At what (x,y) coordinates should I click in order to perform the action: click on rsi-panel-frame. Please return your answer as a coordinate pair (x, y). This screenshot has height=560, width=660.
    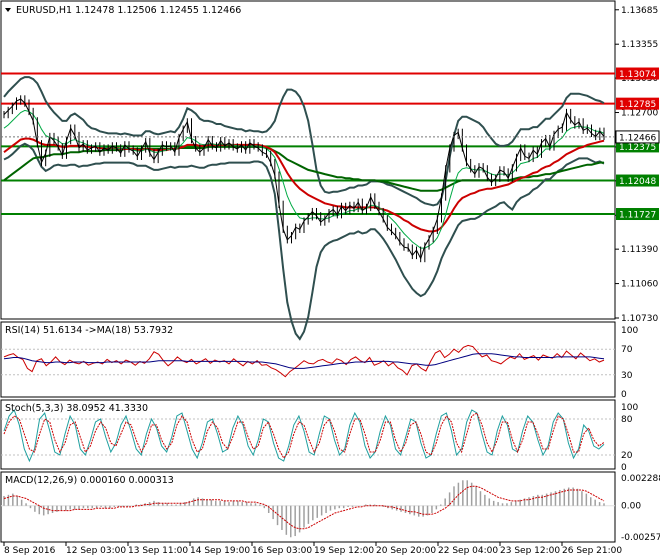
    Looking at the image, I should click on (308, 359).